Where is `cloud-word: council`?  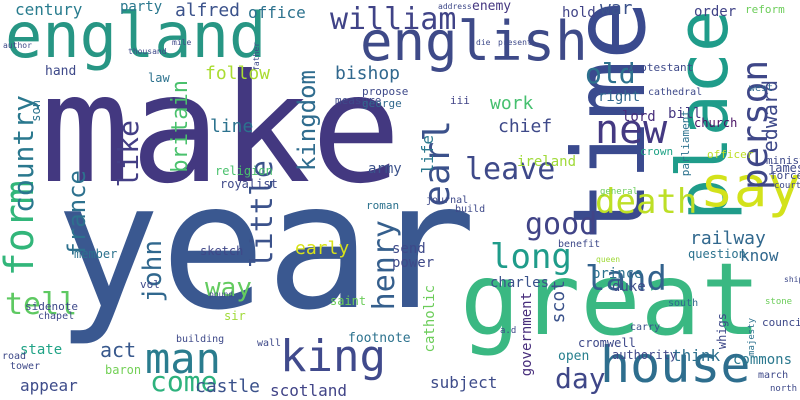 cloud-word: council is located at coordinates (781, 322).